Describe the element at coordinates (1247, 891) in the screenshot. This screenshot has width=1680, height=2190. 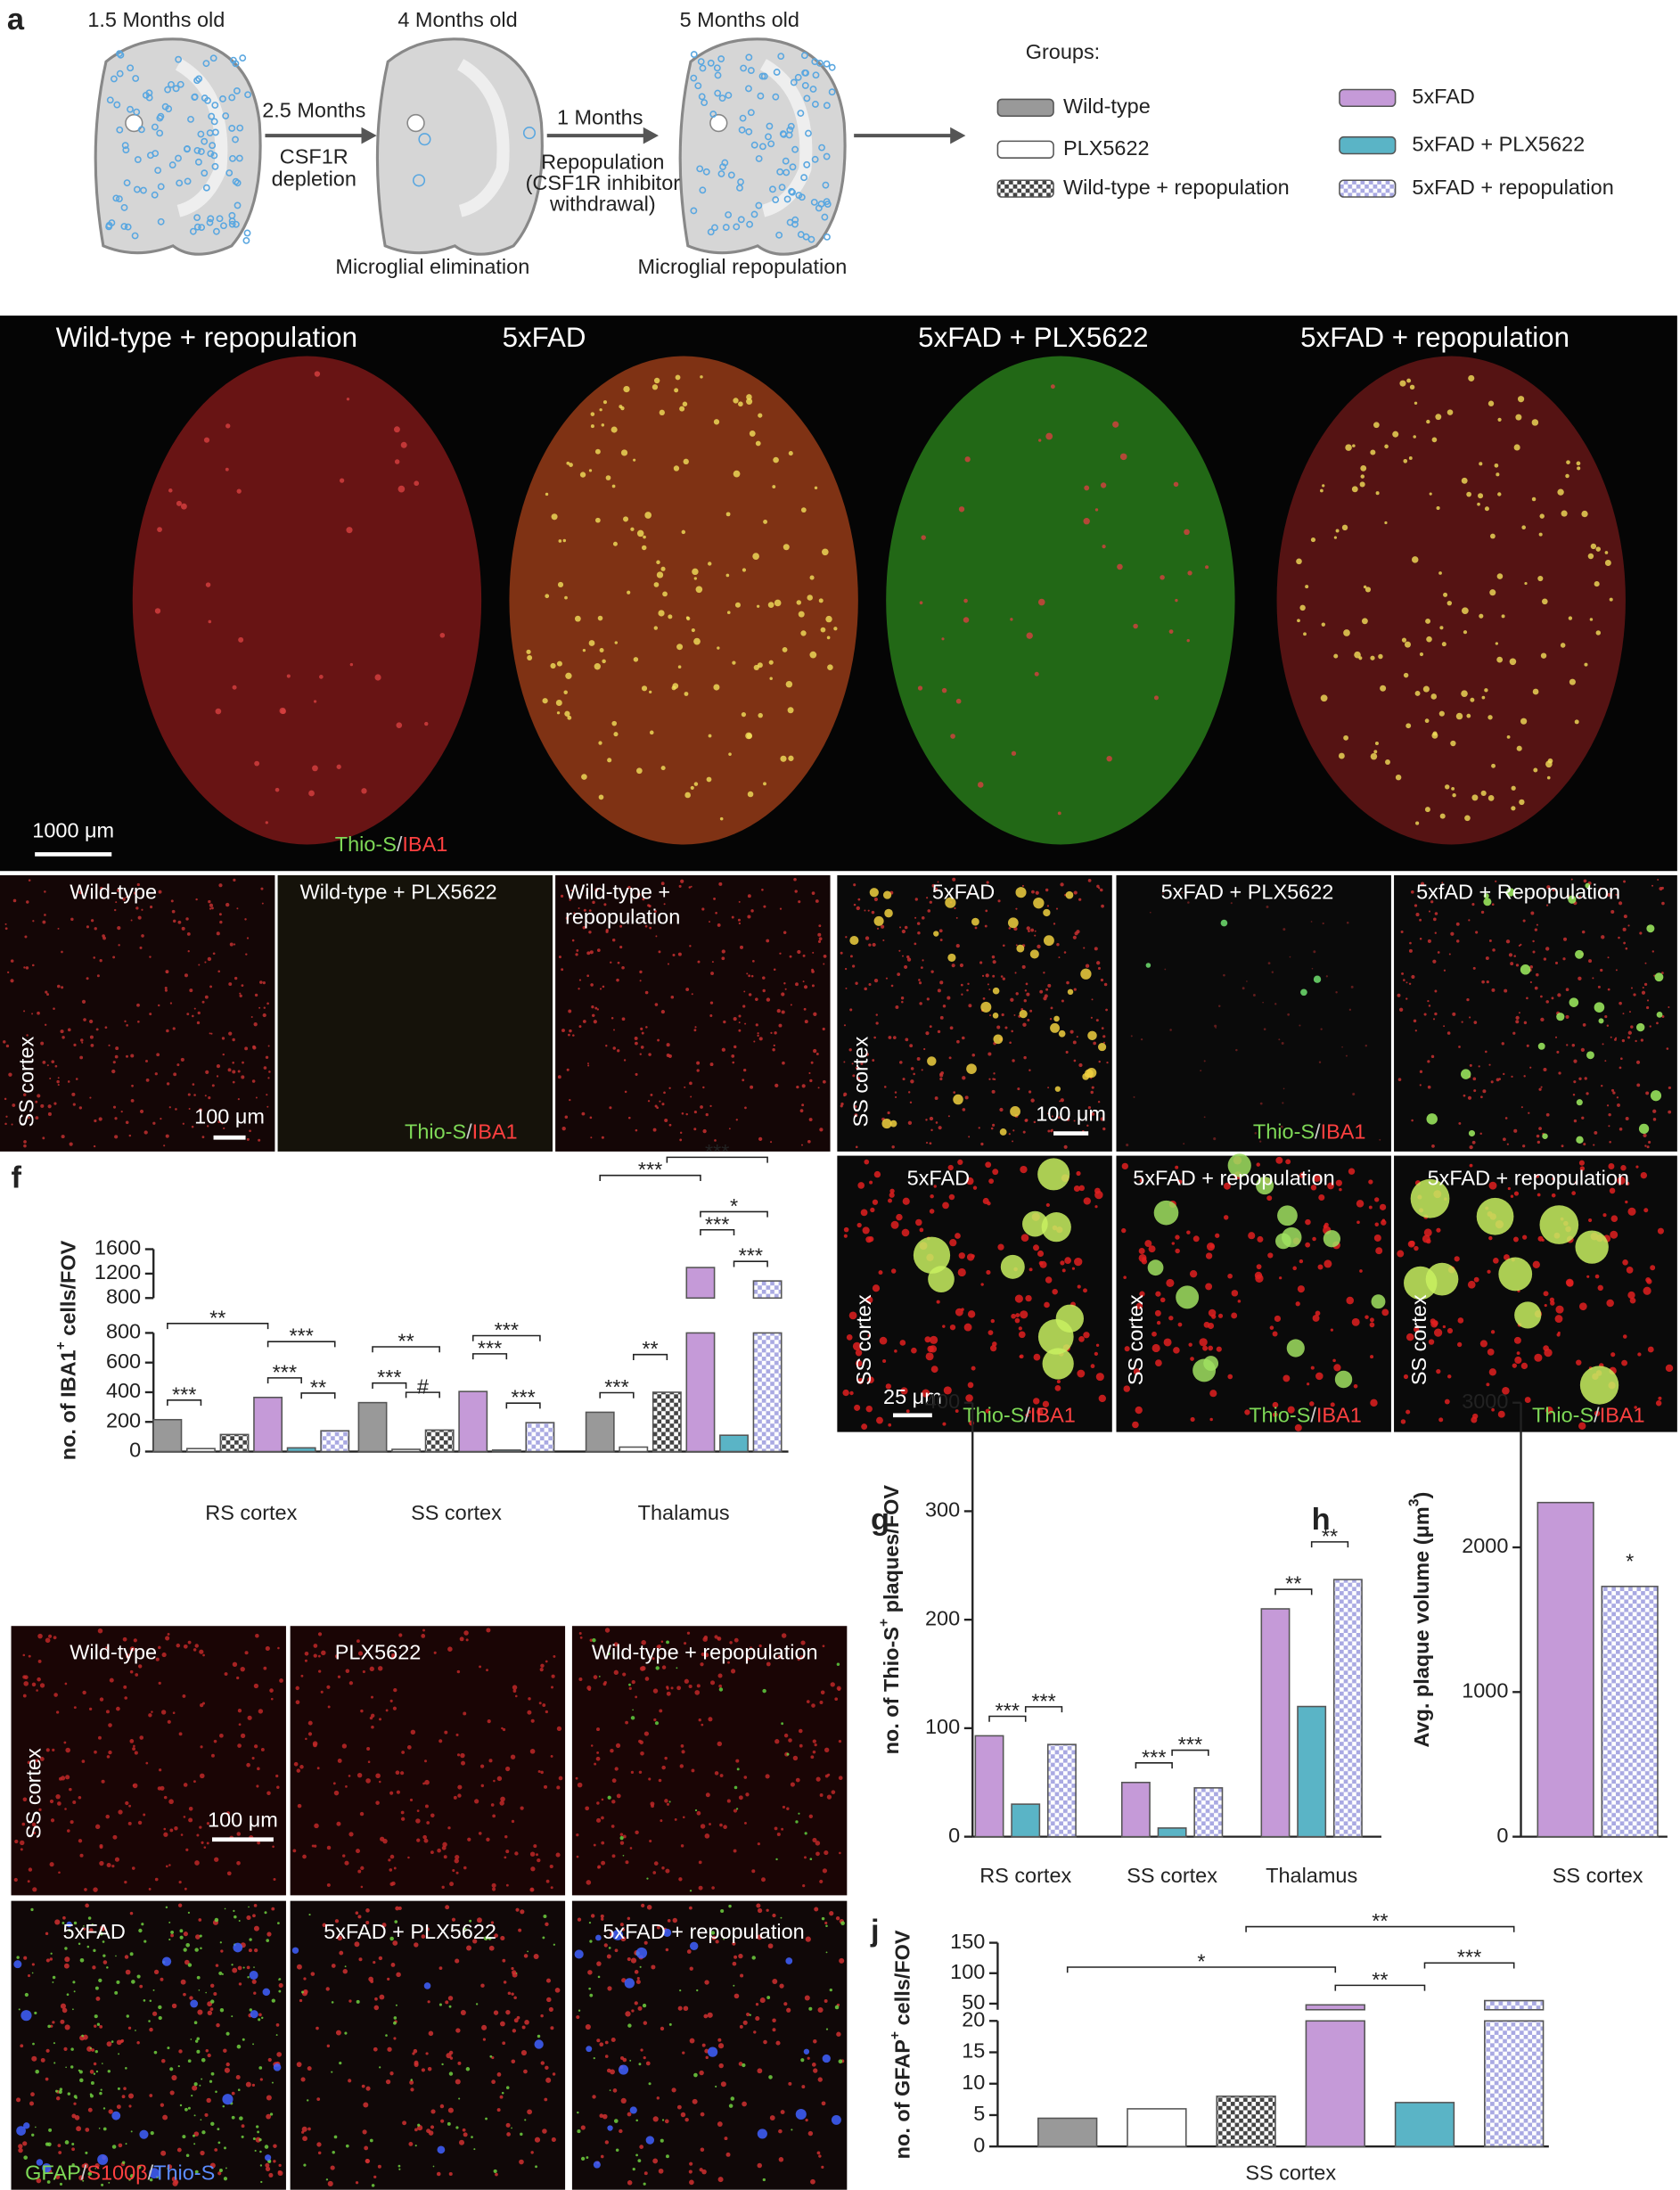
I see `image-title: 5xFAD + PLX5622` at that location.